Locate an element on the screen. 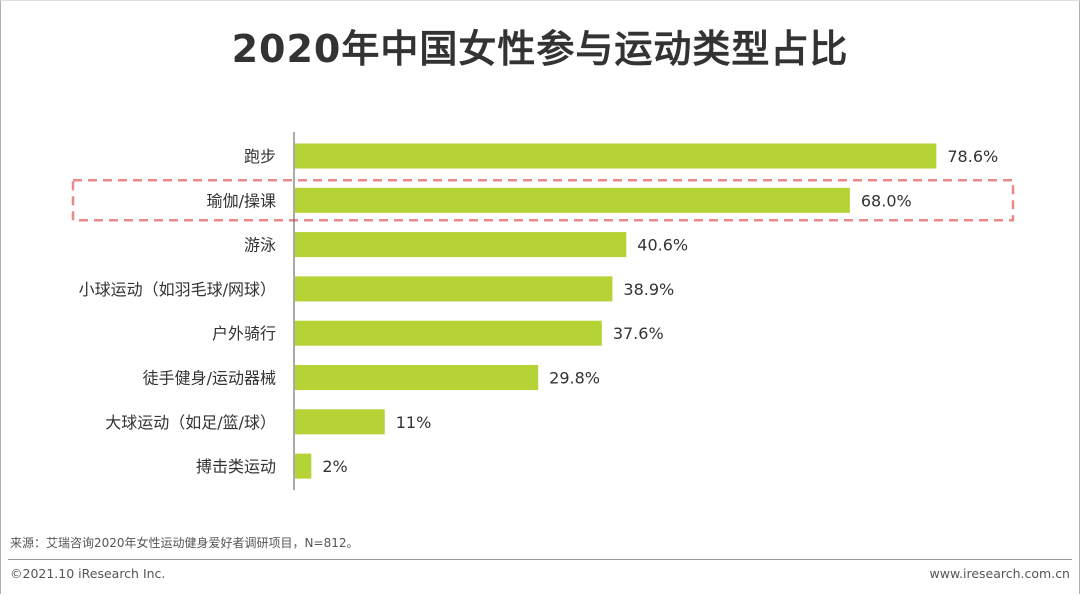  value-label: 78.6% is located at coordinates (972, 156).